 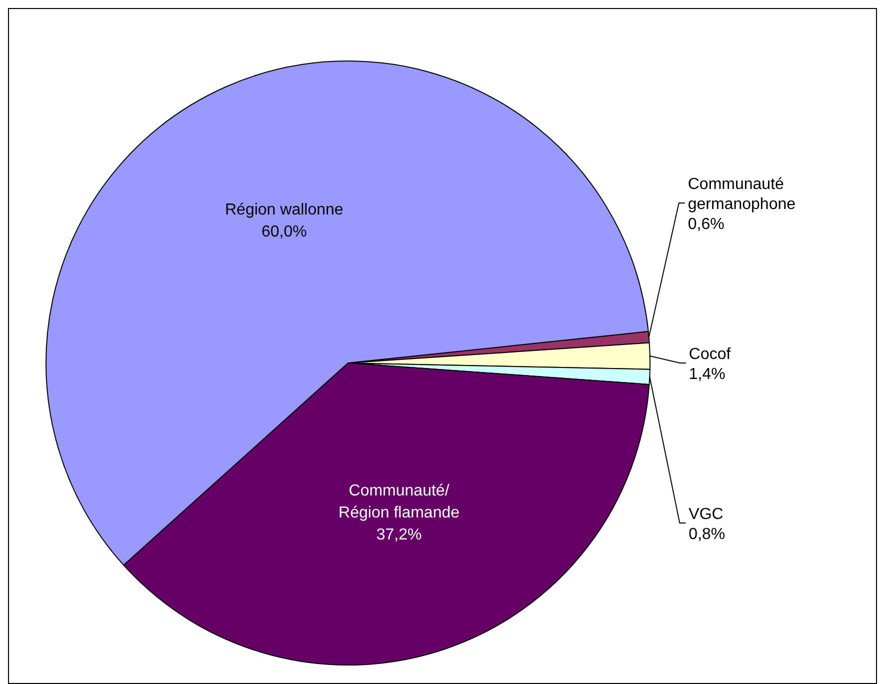 What do you see at coordinates (284, 232) in the screenshot?
I see `data-label: 60,0%` at bounding box center [284, 232].